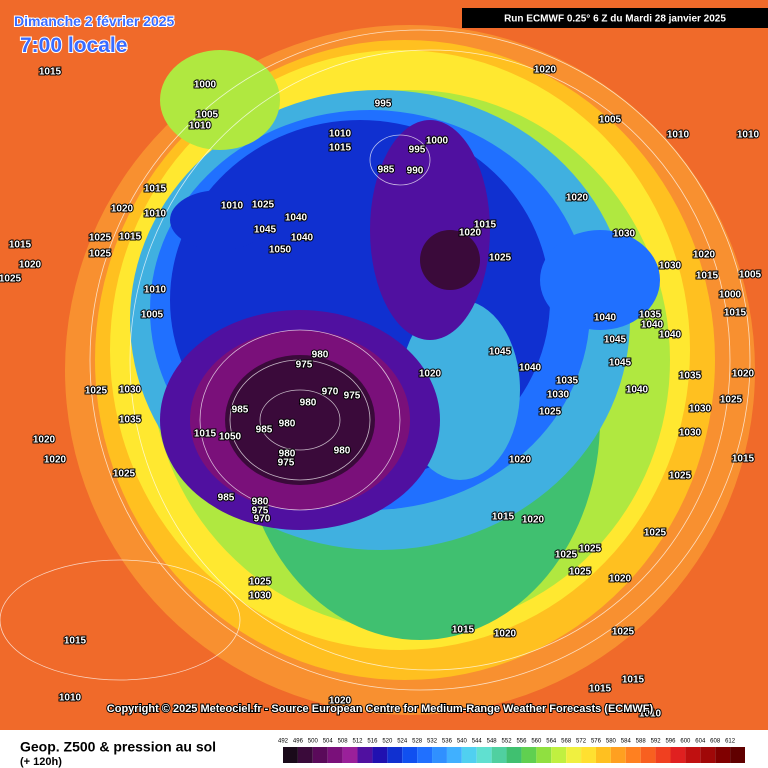 This screenshot has height=768, width=768. What do you see at coordinates (402, 742) in the screenshot?
I see `colorbar-label: 524` at bounding box center [402, 742].